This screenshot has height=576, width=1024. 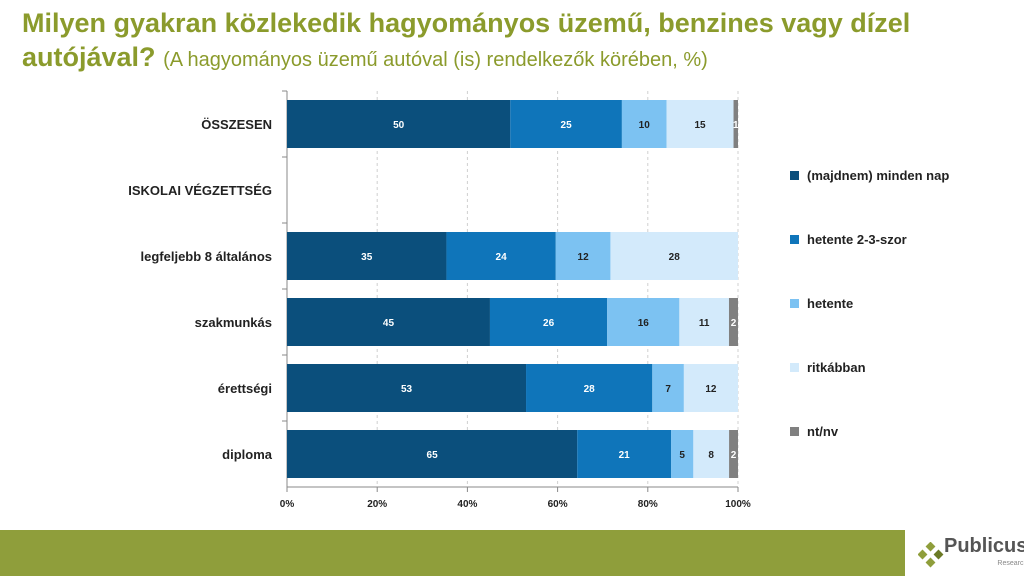 I want to click on legend-item: hetente 2-3-szor, so click(x=848, y=239).